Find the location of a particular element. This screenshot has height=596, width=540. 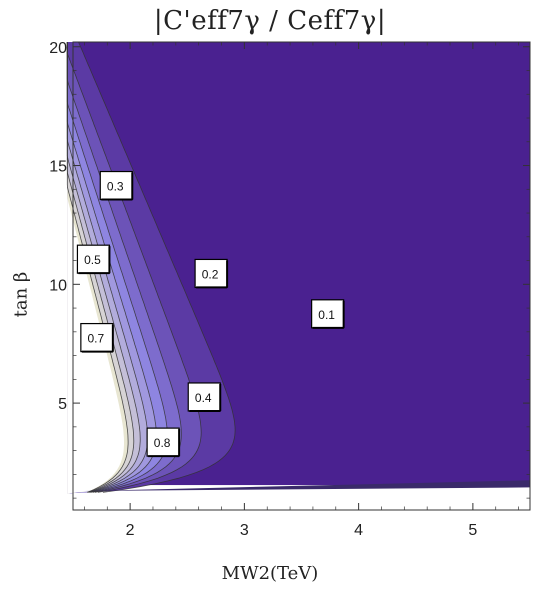

contour-label-text-0.1: 0.1 is located at coordinates (326, 315).